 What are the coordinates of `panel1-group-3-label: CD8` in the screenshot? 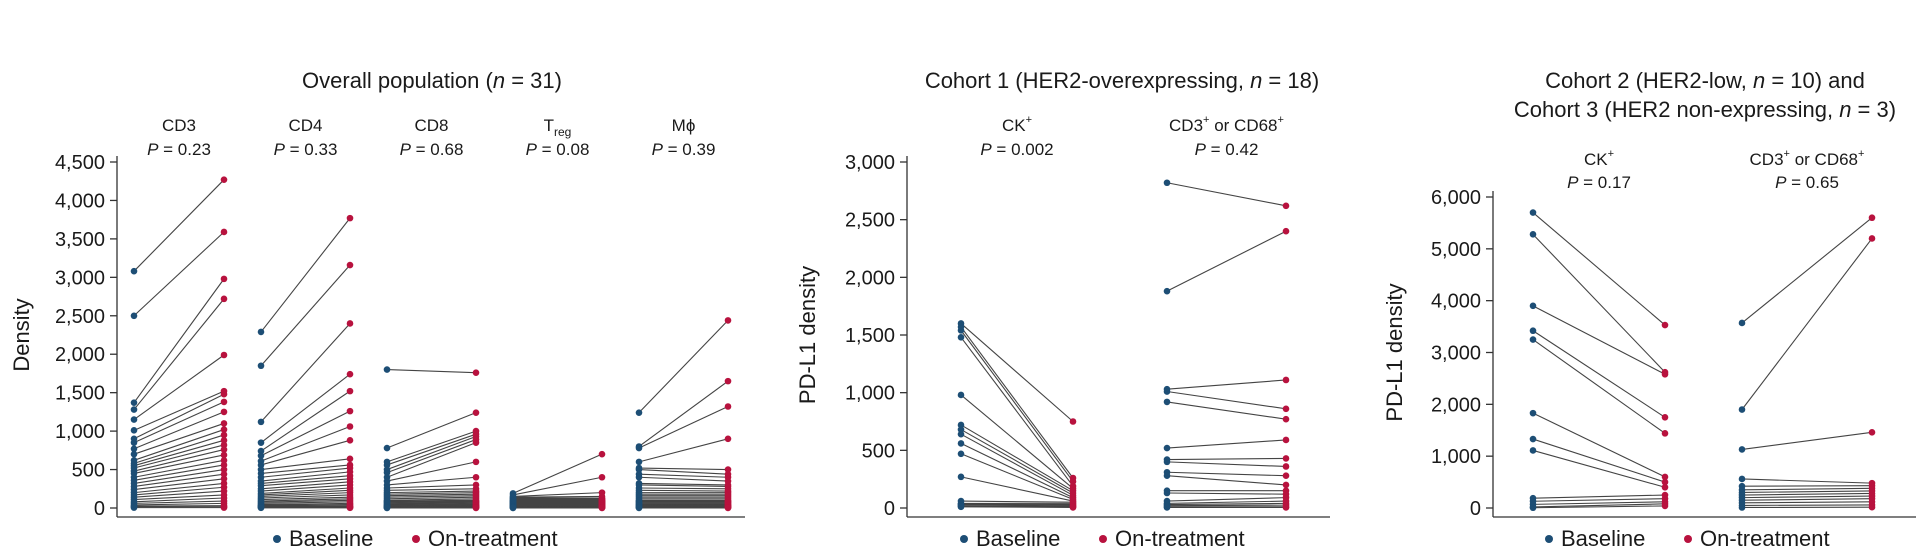 It's located at (431, 125).